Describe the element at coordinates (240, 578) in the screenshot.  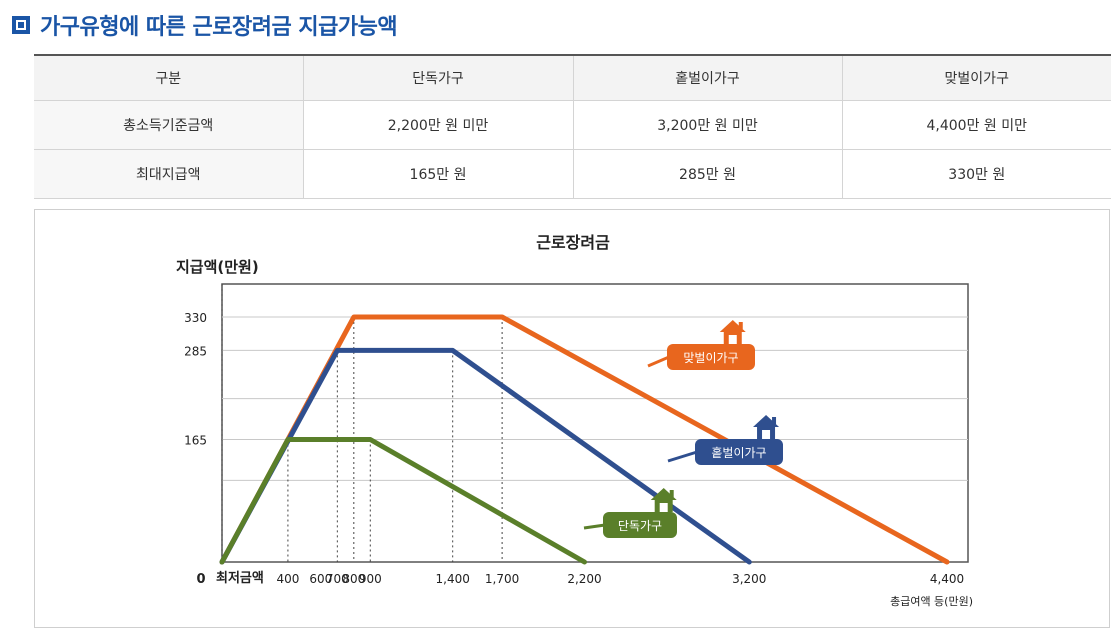
I see `min-wage-label: 최저금액` at that location.